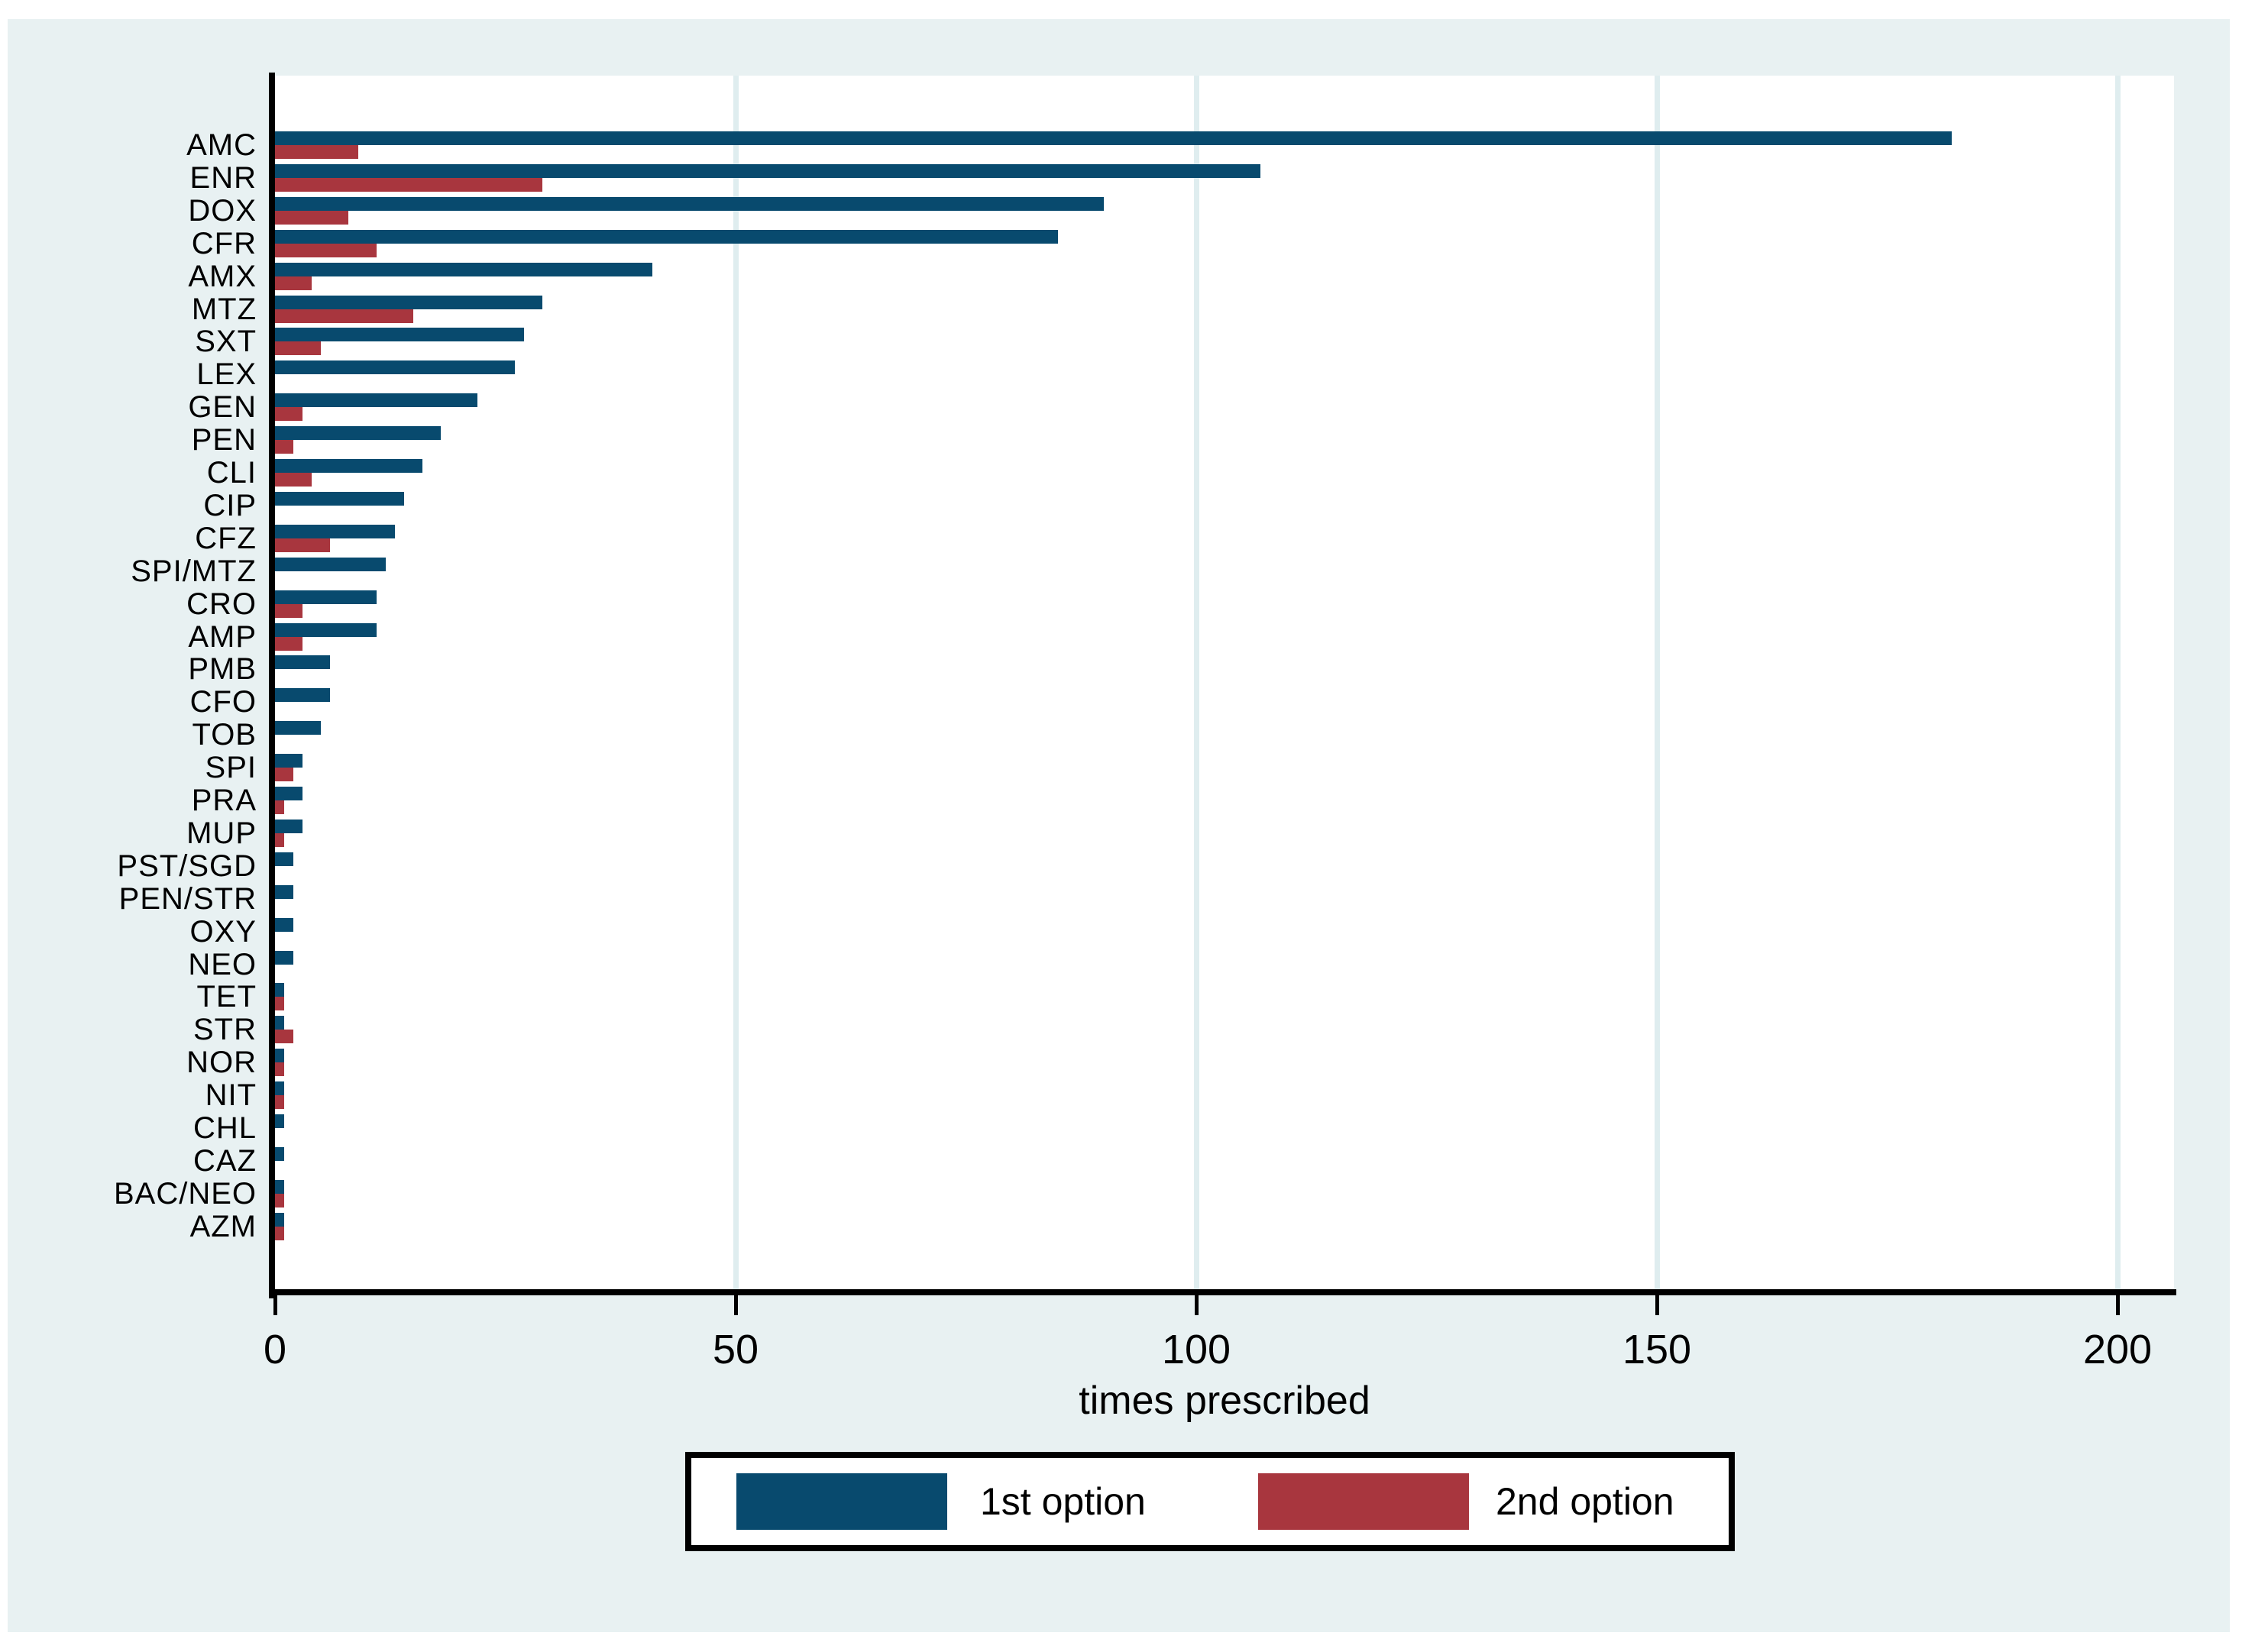  Describe the element at coordinates (222, 211) in the screenshot. I see `category-label: DOX` at that location.